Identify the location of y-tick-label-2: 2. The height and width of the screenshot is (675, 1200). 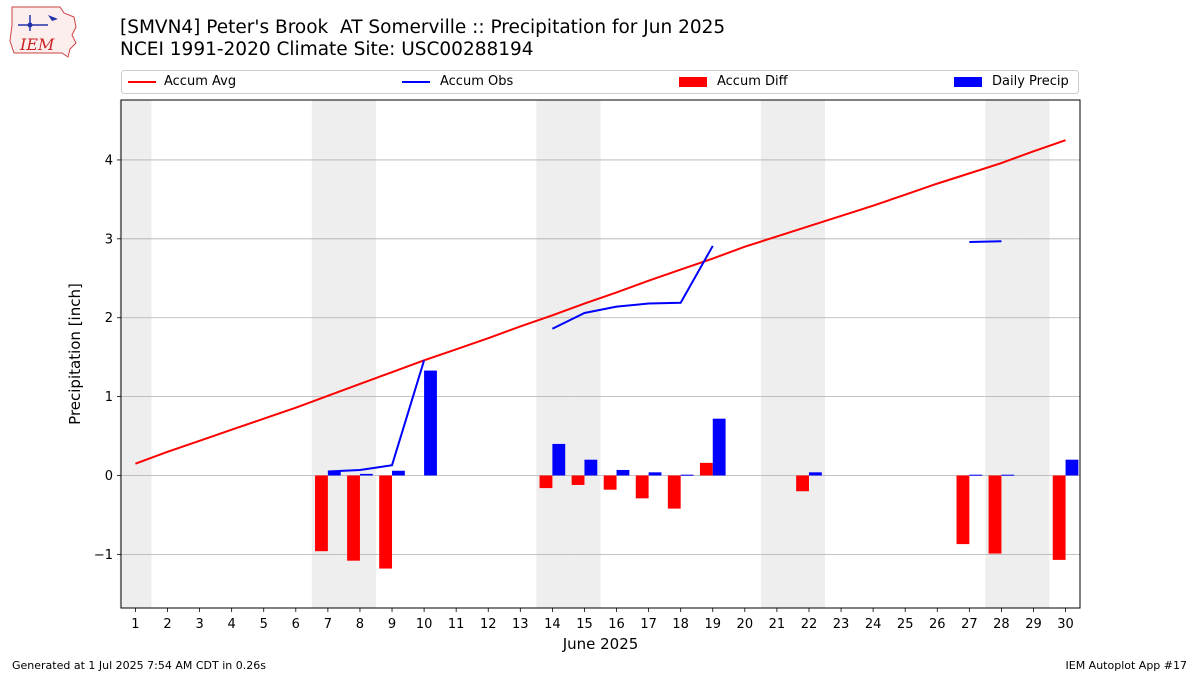
(109, 318).